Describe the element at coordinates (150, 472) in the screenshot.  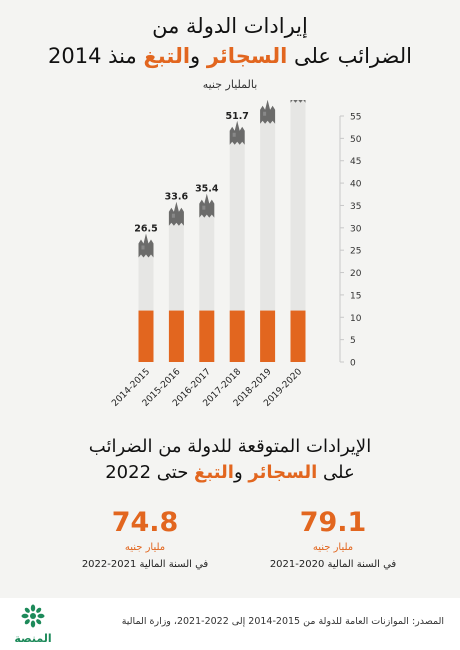
I see `projection-part-post: حتى 2022` at that location.